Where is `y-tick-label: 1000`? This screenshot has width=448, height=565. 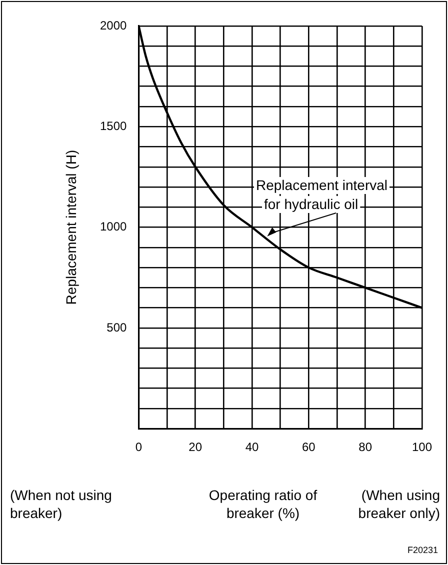 y-tick-label: 1000 is located at coordinates (114, 227).